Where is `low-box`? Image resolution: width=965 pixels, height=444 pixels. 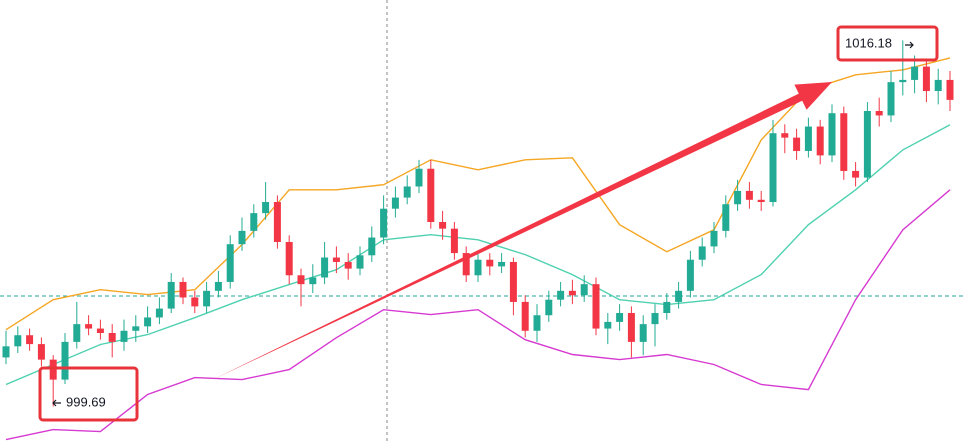 low-box is located at coordinates (88, 394).